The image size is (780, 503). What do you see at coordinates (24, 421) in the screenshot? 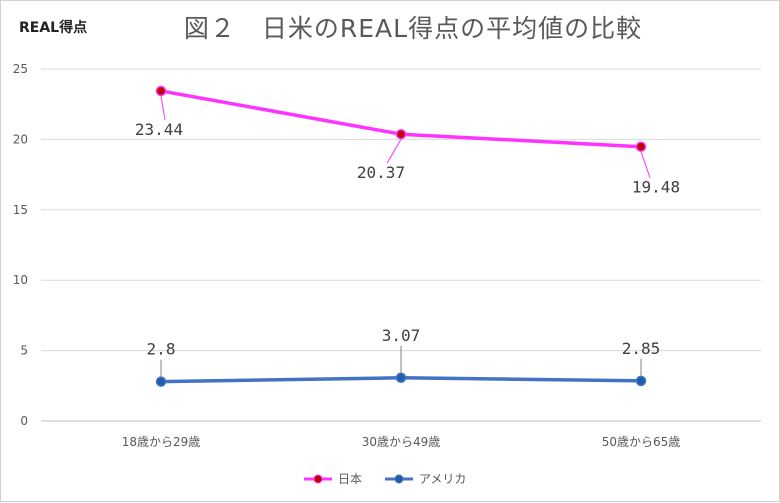
I see `y-tick-0: 0` at bounding box center [24, 421].